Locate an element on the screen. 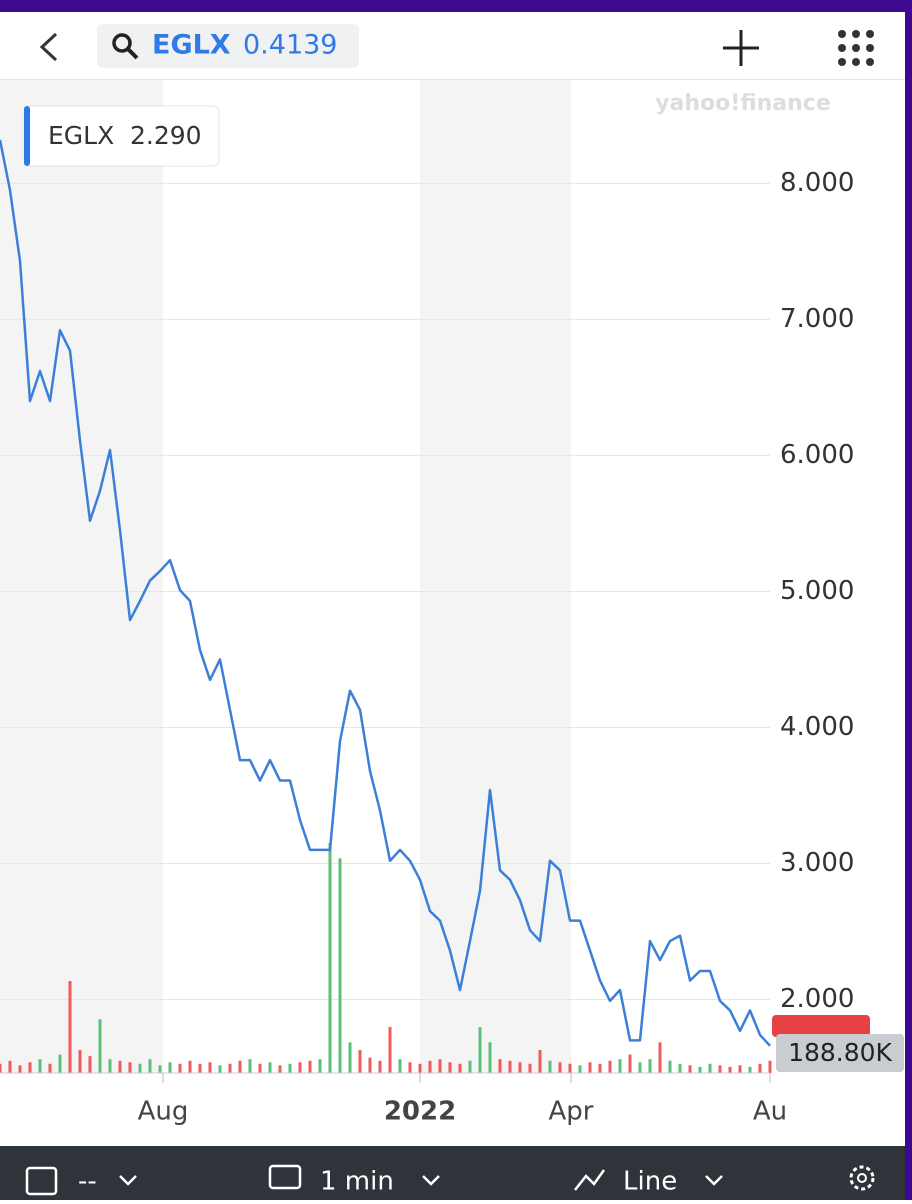 The width and height of the screenshot is (912, 1204). tooltip-name: EGLX is located at coordinates (81, 135).